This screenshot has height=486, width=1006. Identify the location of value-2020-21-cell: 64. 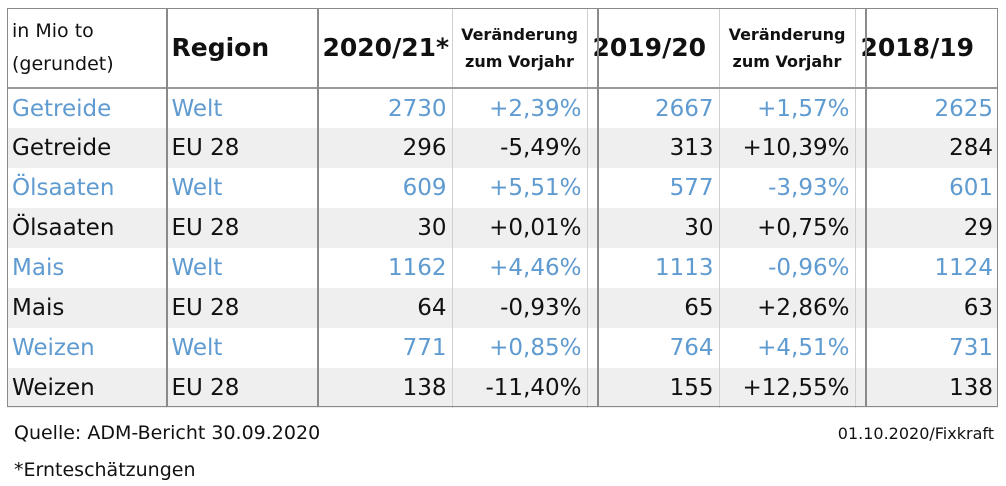
(384, 308).